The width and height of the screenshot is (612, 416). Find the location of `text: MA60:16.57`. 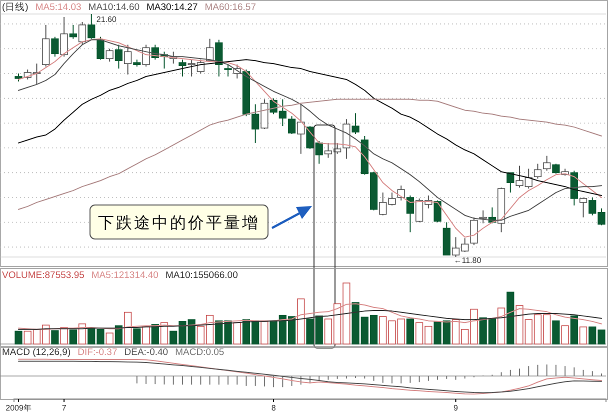

text: MA60:16.57 is located at coordinates (230, 7).